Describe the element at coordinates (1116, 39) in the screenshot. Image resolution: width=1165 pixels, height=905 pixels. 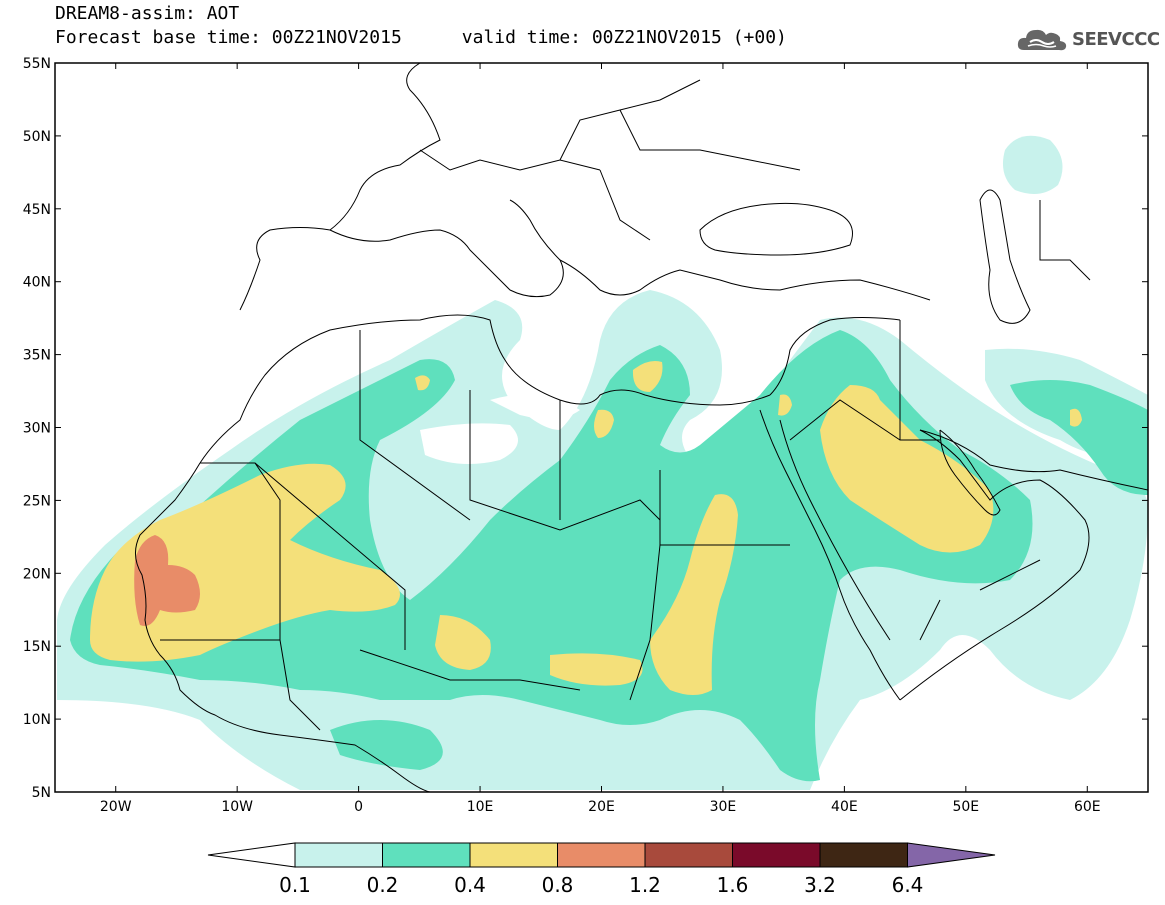
I see `logo-text: SEEVCCC` at that location.